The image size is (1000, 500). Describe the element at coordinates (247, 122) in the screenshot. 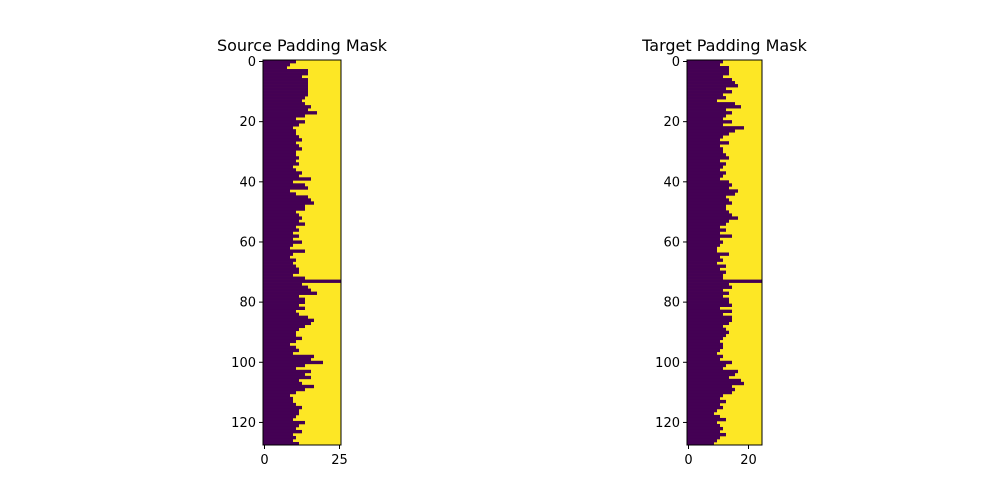

I see `source-y-tick-label-20: 20` at that location.